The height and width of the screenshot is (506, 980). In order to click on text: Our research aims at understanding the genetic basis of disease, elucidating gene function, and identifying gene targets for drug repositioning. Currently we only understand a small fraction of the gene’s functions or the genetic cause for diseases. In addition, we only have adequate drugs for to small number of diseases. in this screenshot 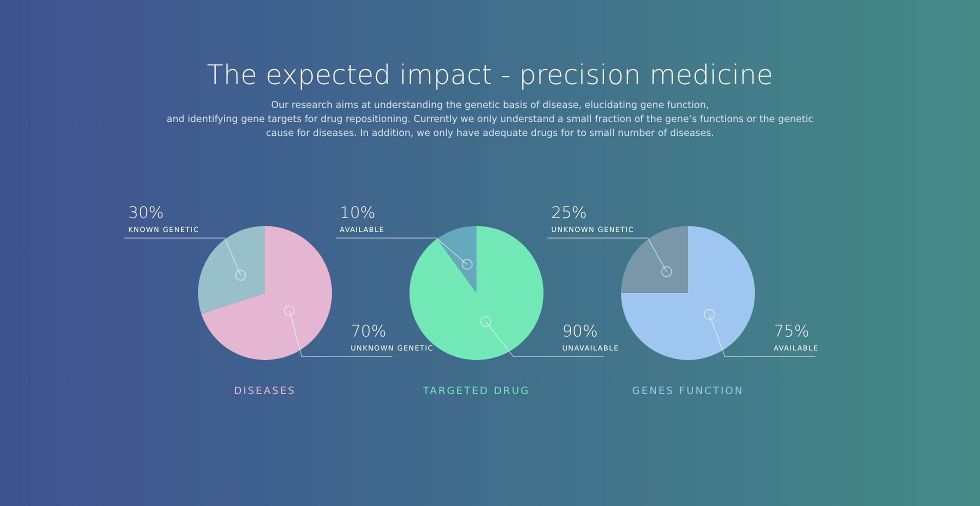, I will do `click(490, 119)`.